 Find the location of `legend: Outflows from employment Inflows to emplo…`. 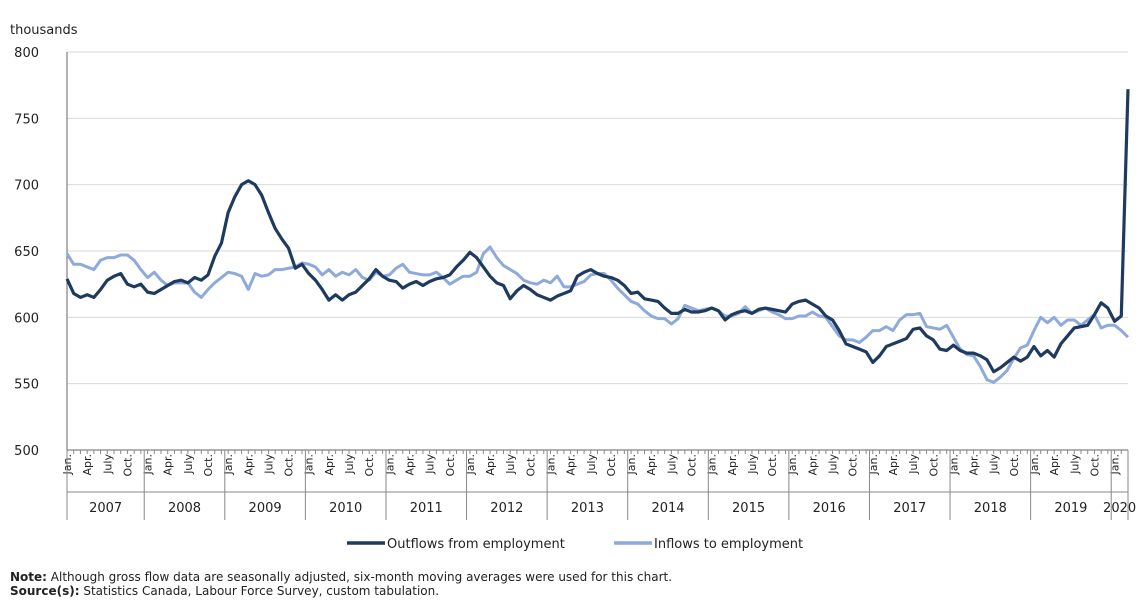

legend: Outflows from employment Inflows to emplo… is located at coordinates (575, 544).